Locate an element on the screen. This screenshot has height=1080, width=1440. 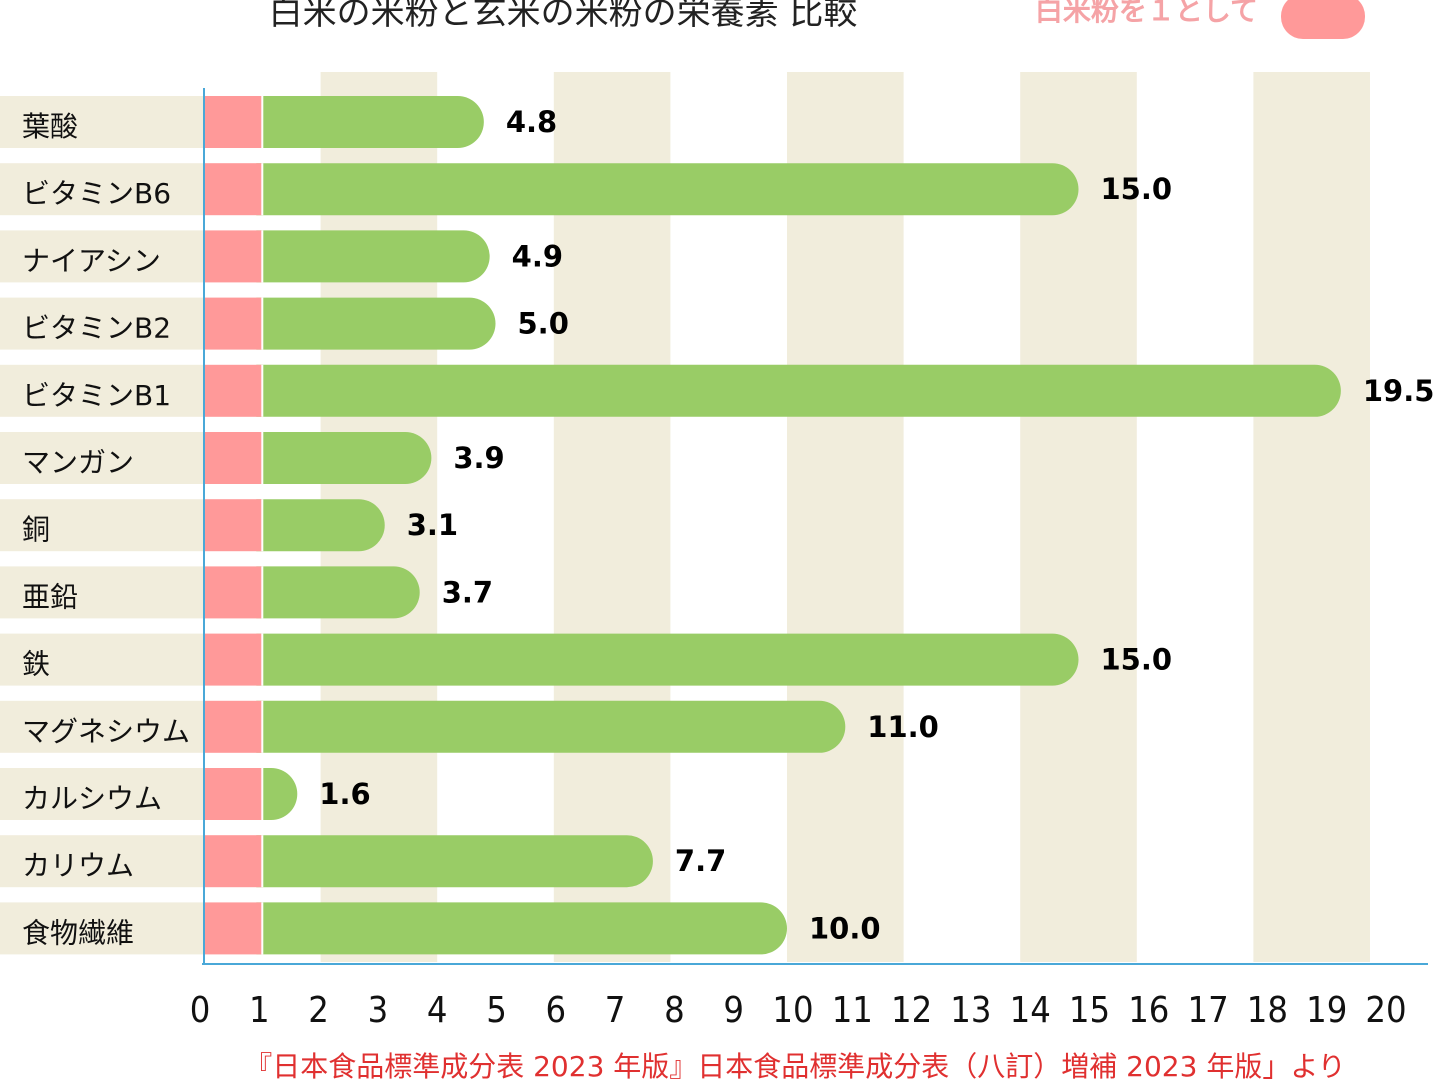
value-label: 11.0 is located at coordinates (903, 727).